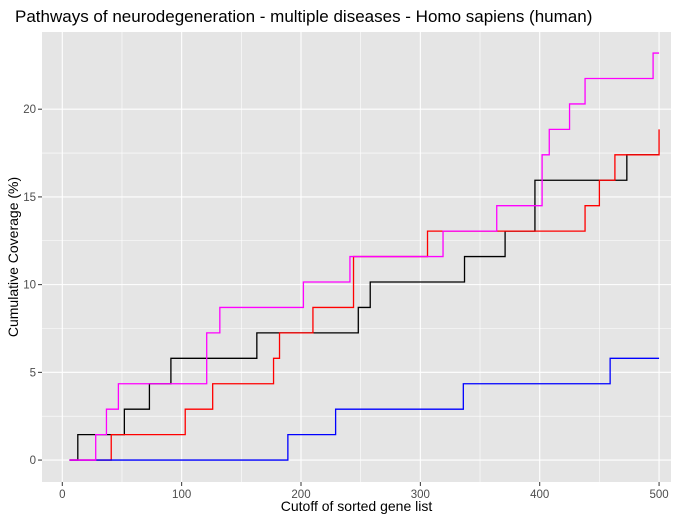 The height and width of the screenshot is (521, 678). What do you see at coordinates (420, 495) in the screenshot?
I see `x-tick-label: 300` at bounding box center [420, 495].